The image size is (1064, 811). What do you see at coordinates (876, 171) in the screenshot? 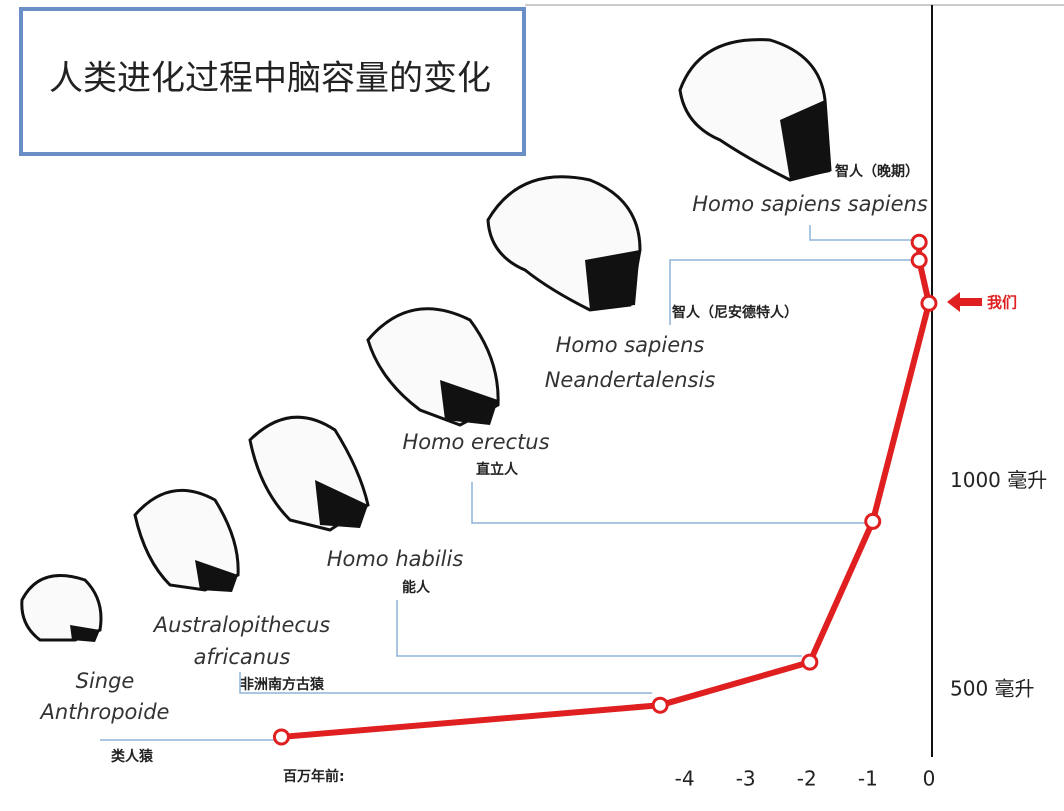
I see `species-name-zh: 智人（晚期）` at bounding box center [876, 171].